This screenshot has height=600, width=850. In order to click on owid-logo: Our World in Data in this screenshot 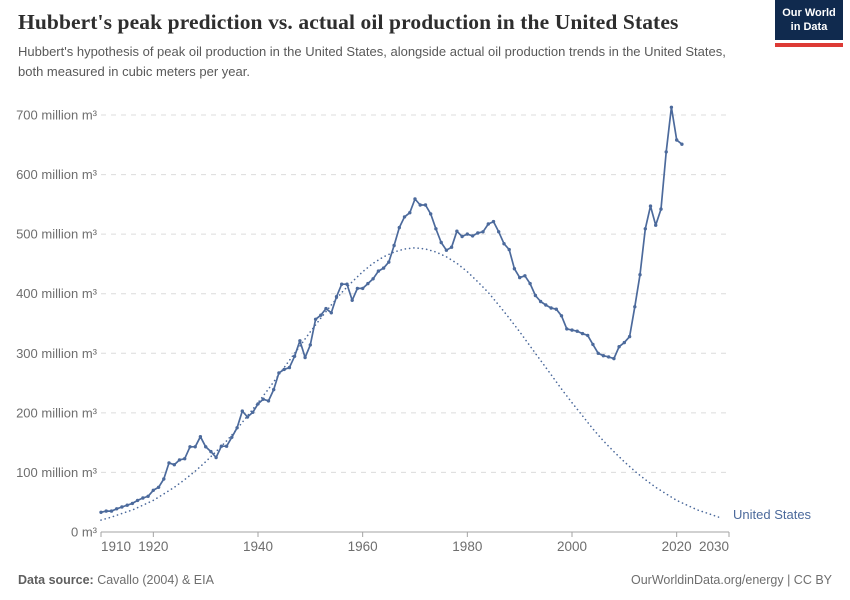, I will do `click(809, 20)`.